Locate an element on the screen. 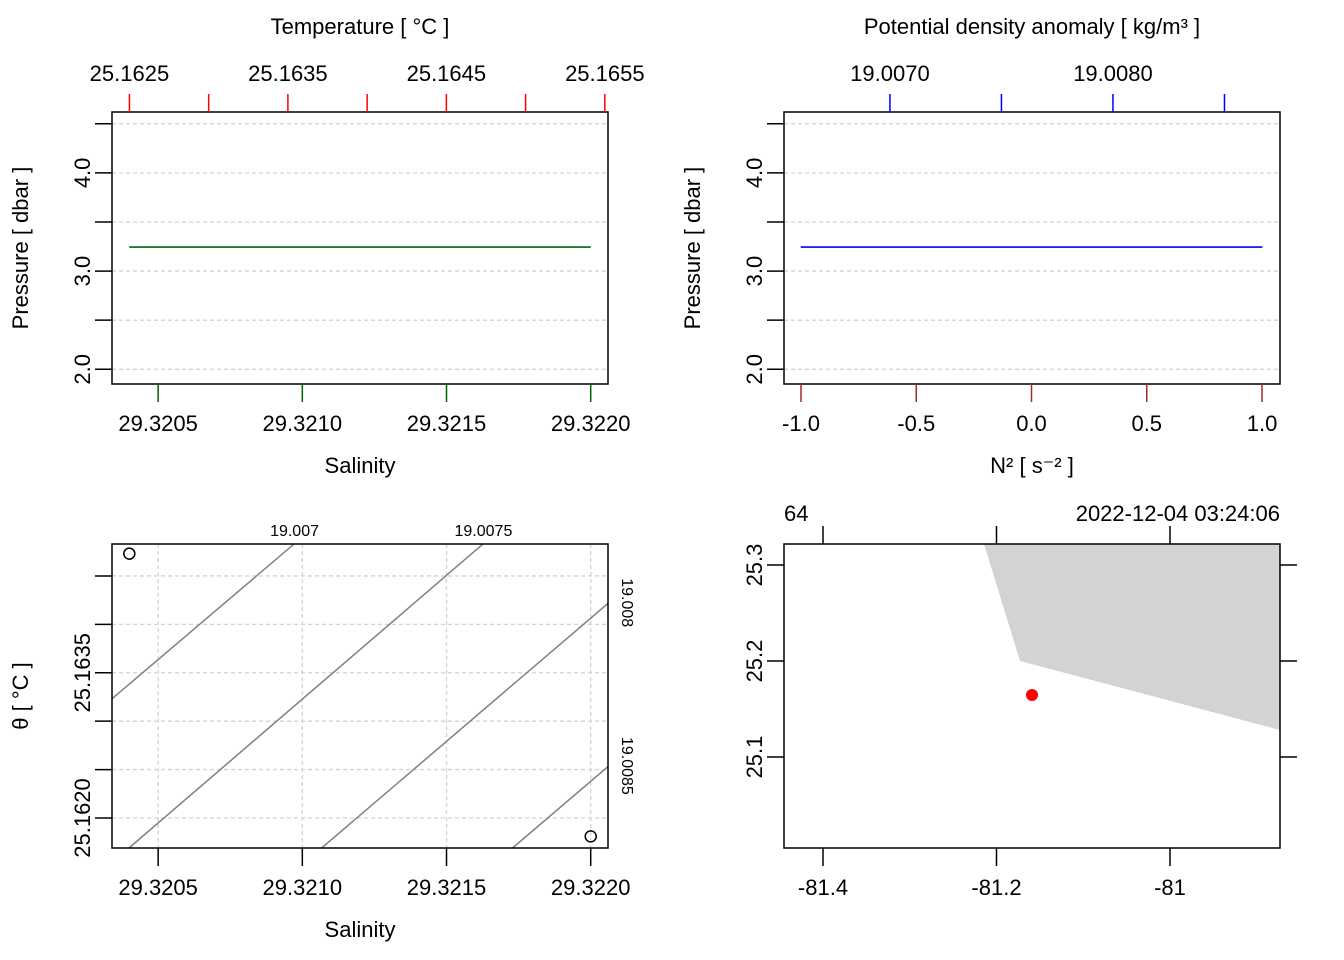 The image size is (1344, 960). y-tick-label: 25.3 is located at coordinates (754, 565).